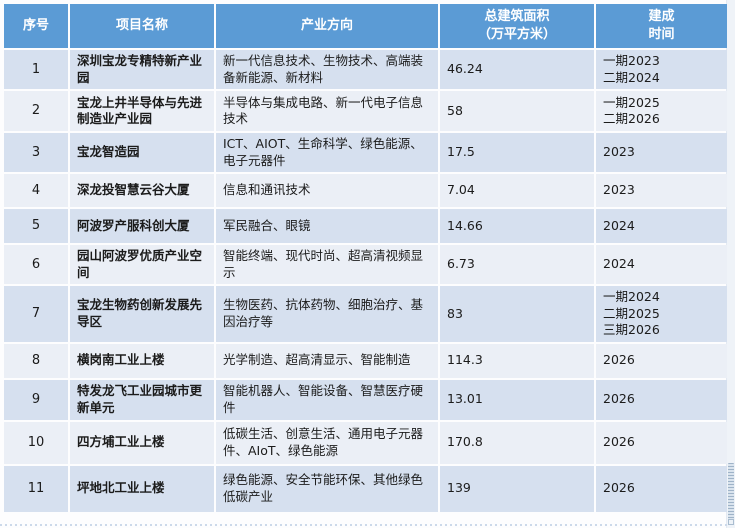 This screenshot has width=735, height=528. Describe the element at coordinates (517, 226) in the screenshot. I see `total-area: 14.66` at that location.